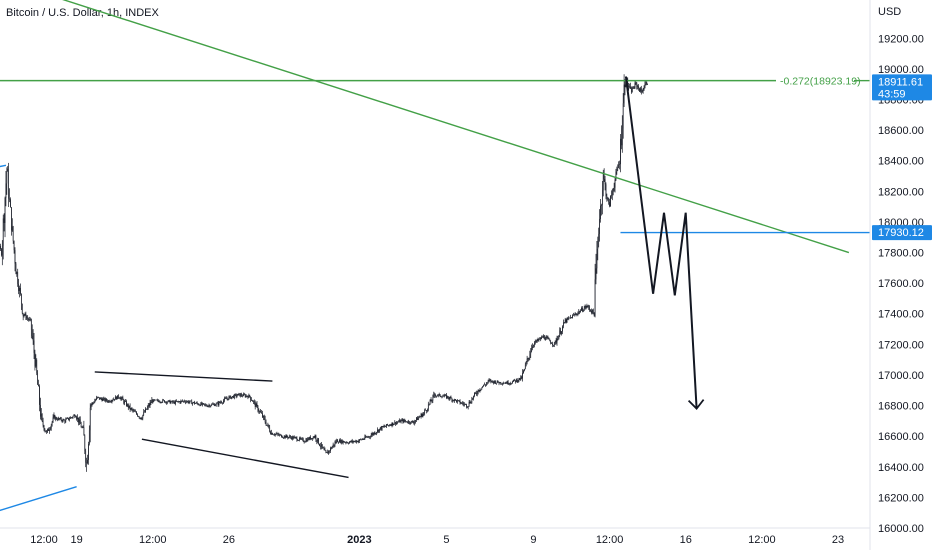 This screenshot has width=932, height=550. What do you see at coordinates (892, 94) in the screenshot?
I see `price-tag-countdown: 43:59` at bounding box center [892, 94].